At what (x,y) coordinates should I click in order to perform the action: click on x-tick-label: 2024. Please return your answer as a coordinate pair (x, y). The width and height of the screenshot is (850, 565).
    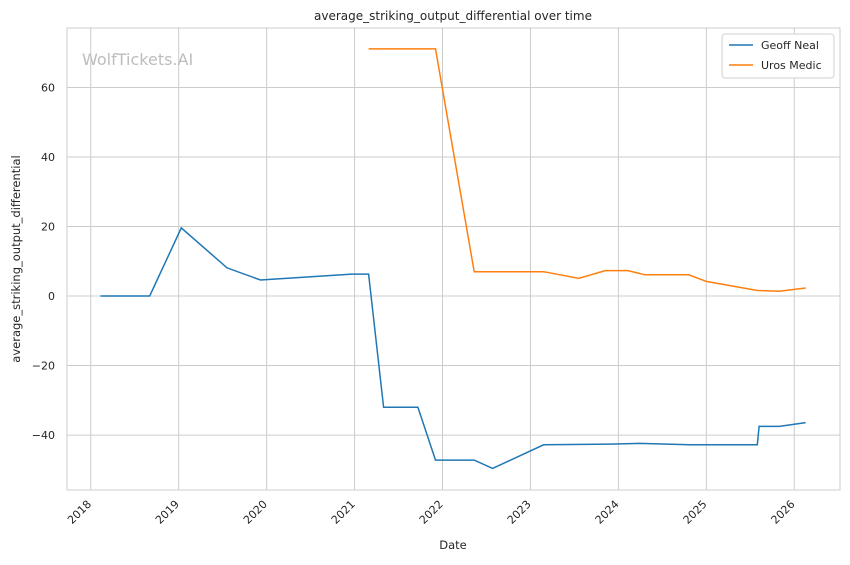
    Looking at the image, I should click on (607, 512).